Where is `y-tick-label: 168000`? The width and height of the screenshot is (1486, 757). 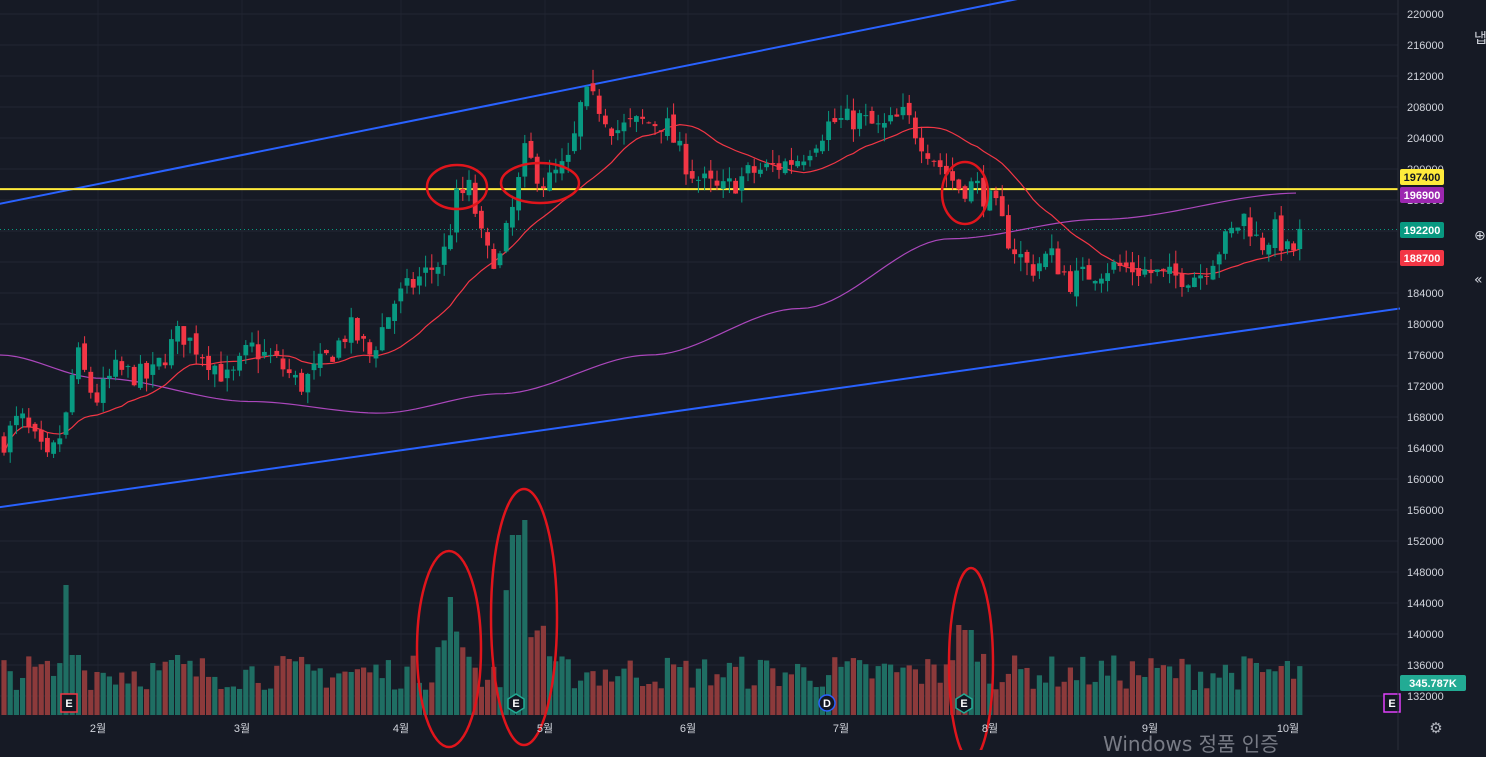
y-tick-label: 168000 is located at coordinates (1425, 418).